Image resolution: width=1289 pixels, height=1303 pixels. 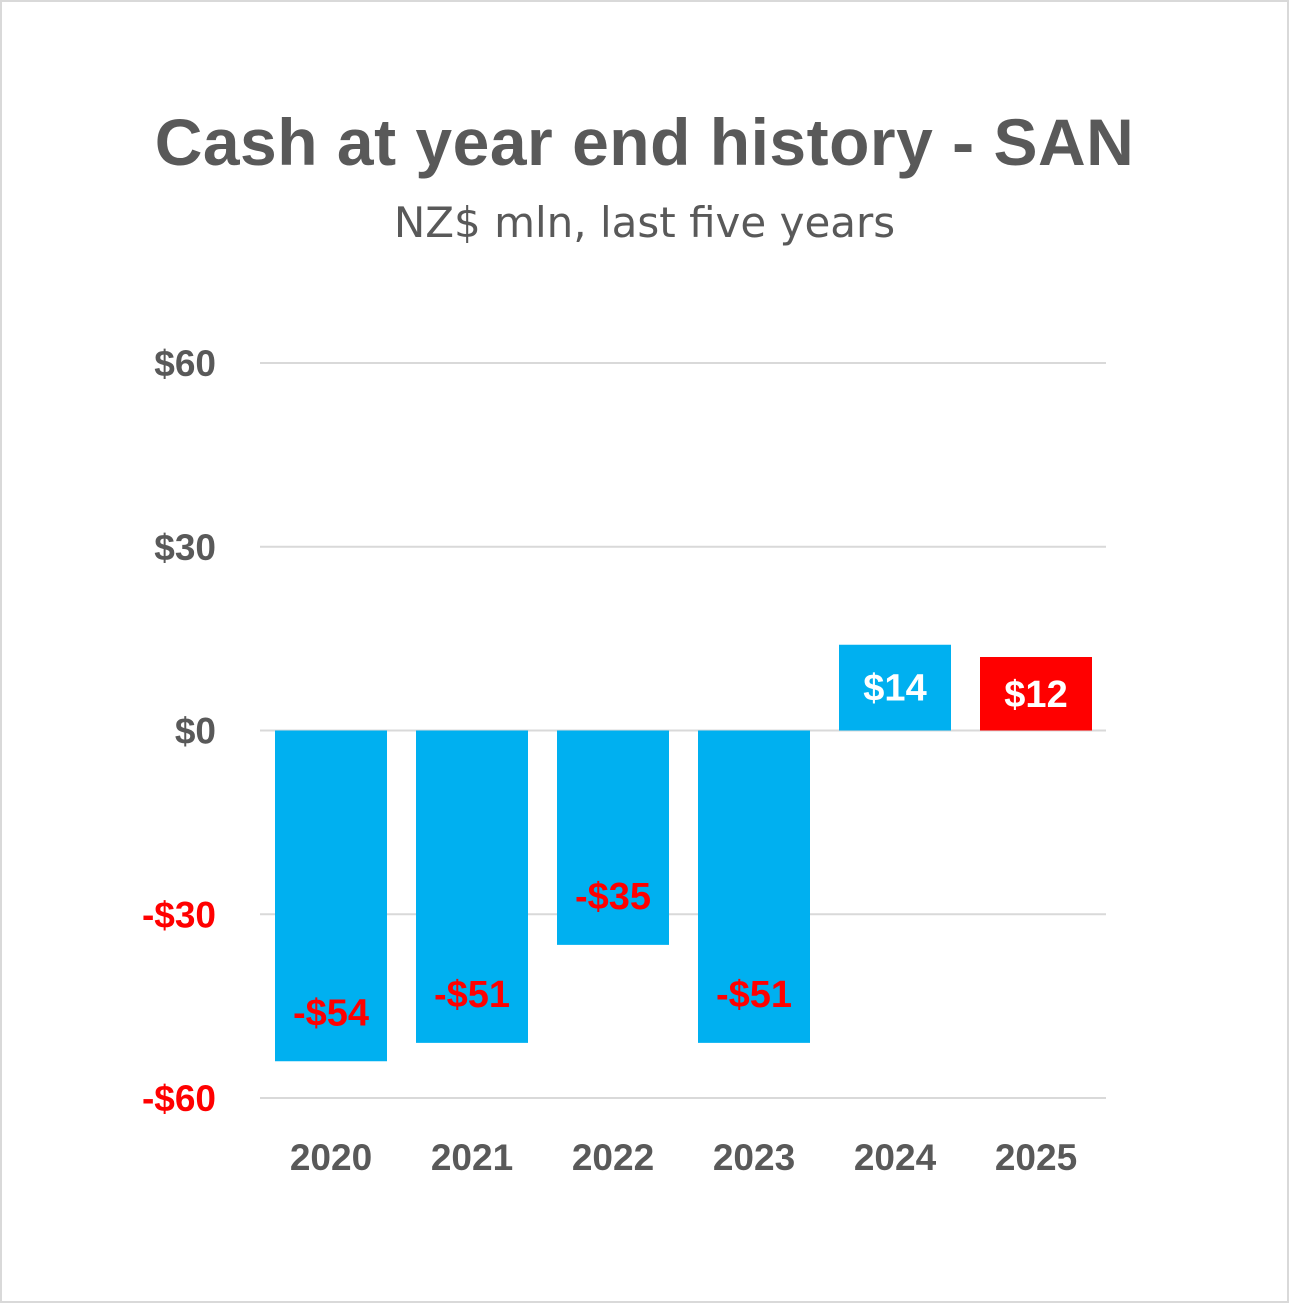 I want to click on x-tick-label: 2024, so click(x=895, y=1157).